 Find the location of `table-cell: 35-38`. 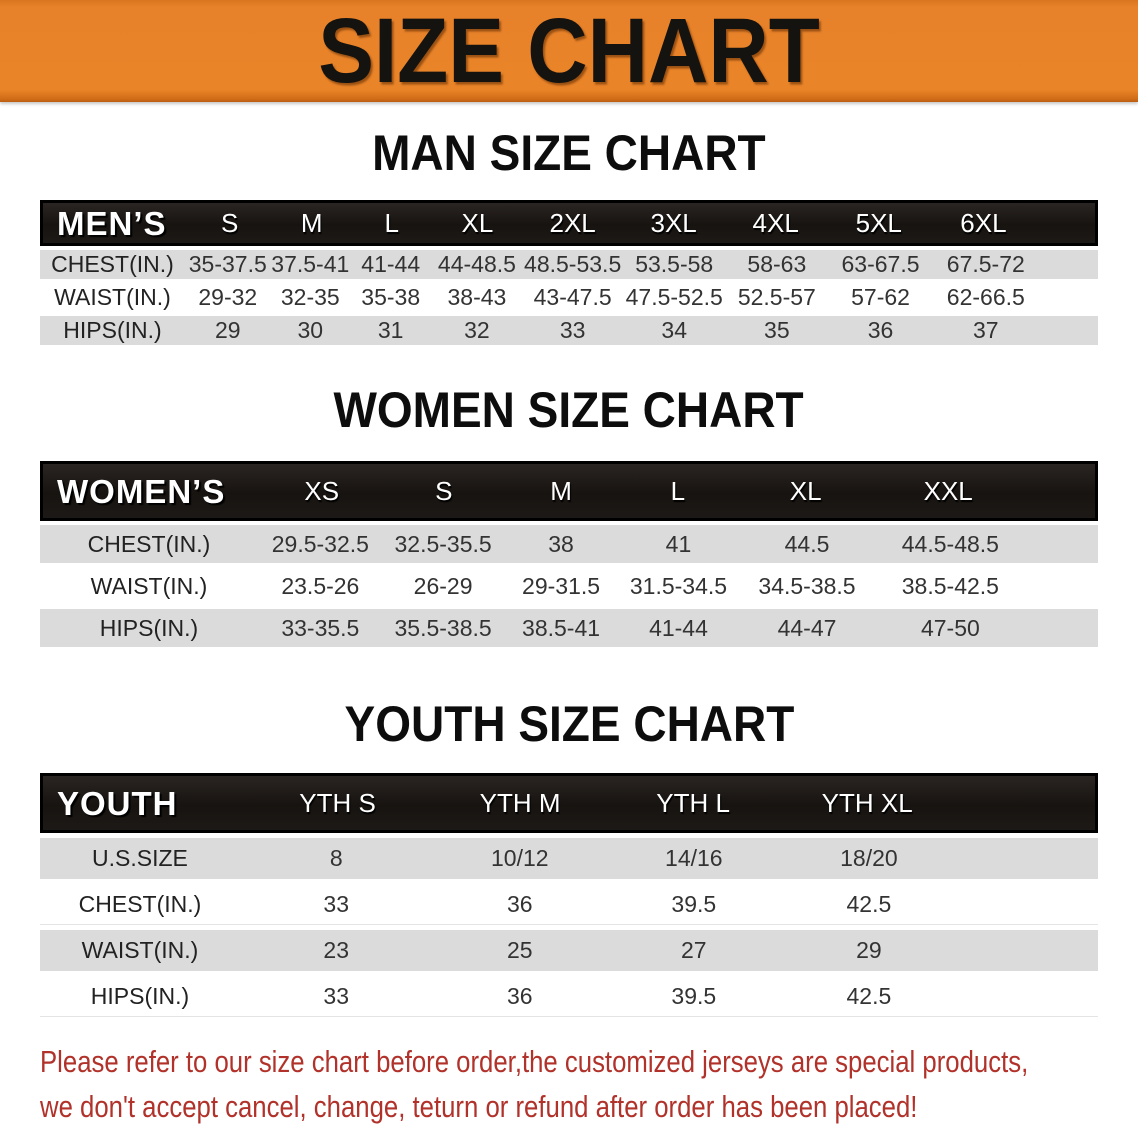

table-cell: 35-38 is located at coordinates (391, 297).